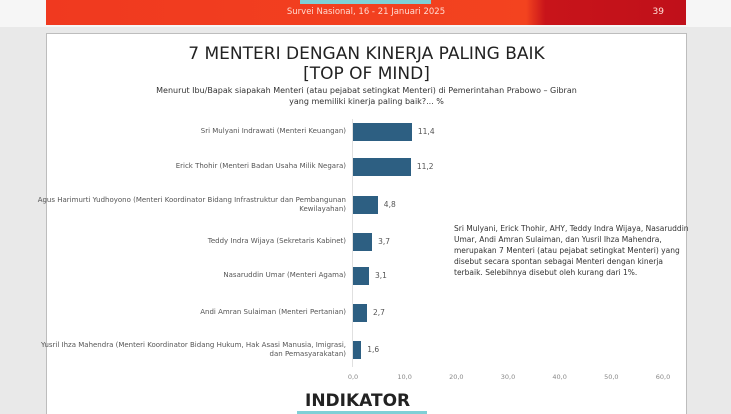  Describe the element at coordinates (284, 275) in the screenshot. I see `category-label: Nasaruddin Umar (Menteri Agama)` at that location.